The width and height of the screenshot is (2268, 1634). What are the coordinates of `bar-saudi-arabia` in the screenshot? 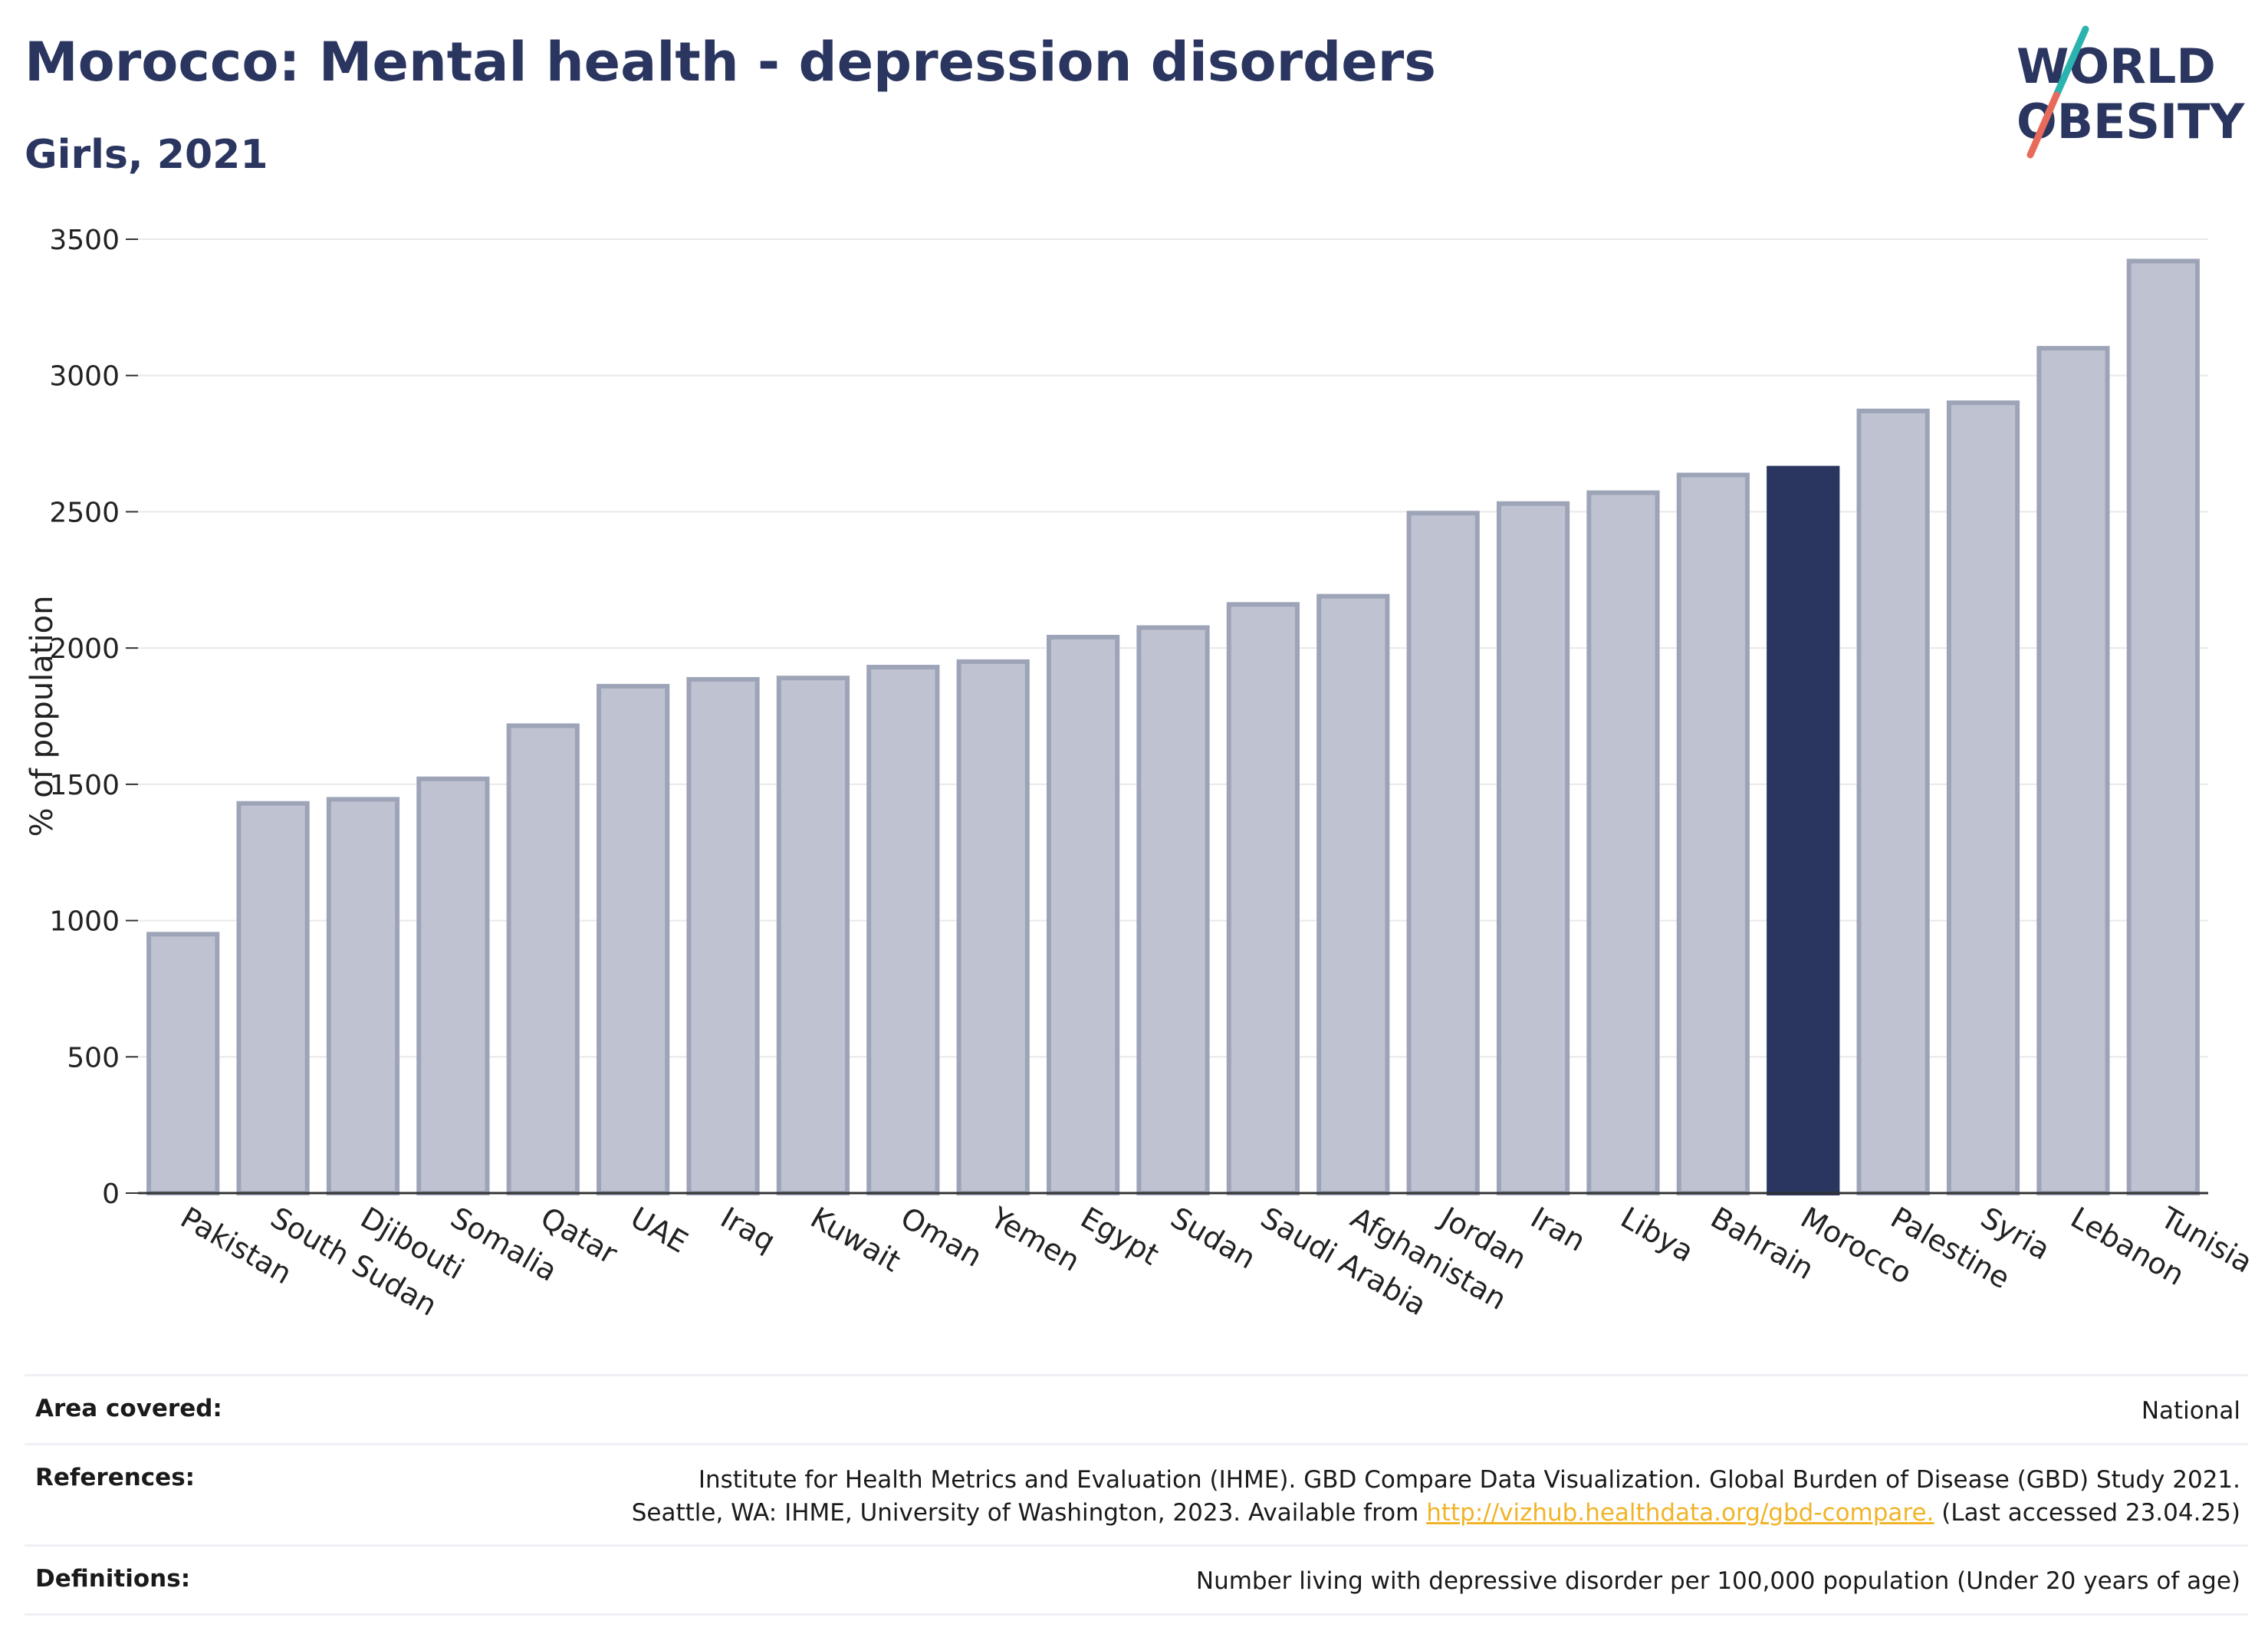 It's located at (1263, 899).